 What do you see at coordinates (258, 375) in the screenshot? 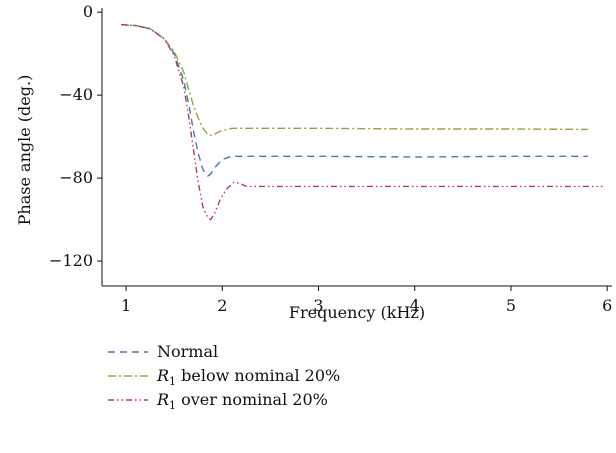
I see `legend-label-text: below nominal 20%` at bounding box center [258, 375].